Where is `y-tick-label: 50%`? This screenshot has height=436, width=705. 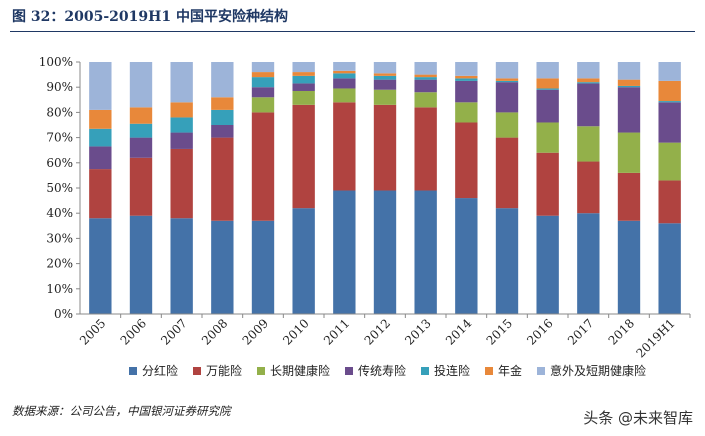
y-tick-label: 50% is located at coordinates (59, 188).